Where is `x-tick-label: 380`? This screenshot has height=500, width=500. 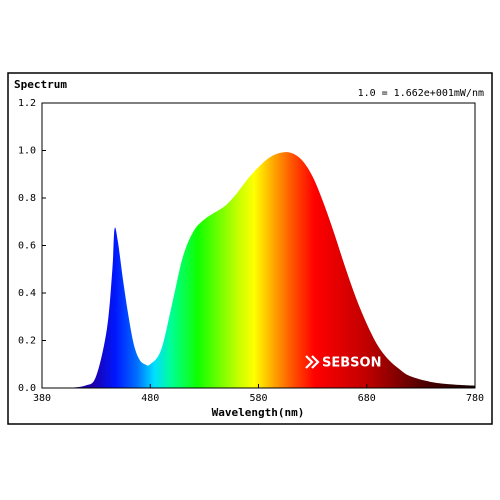
x-tick-label: 380 is located at coordinates (42, 398).